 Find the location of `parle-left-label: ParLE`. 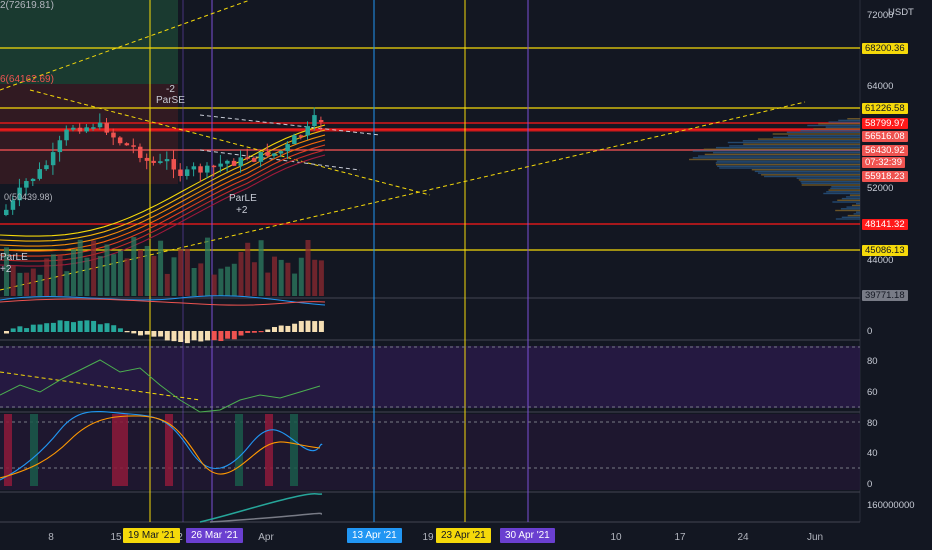

parle-left-label: ParLE is located at coordinates (14, 257).